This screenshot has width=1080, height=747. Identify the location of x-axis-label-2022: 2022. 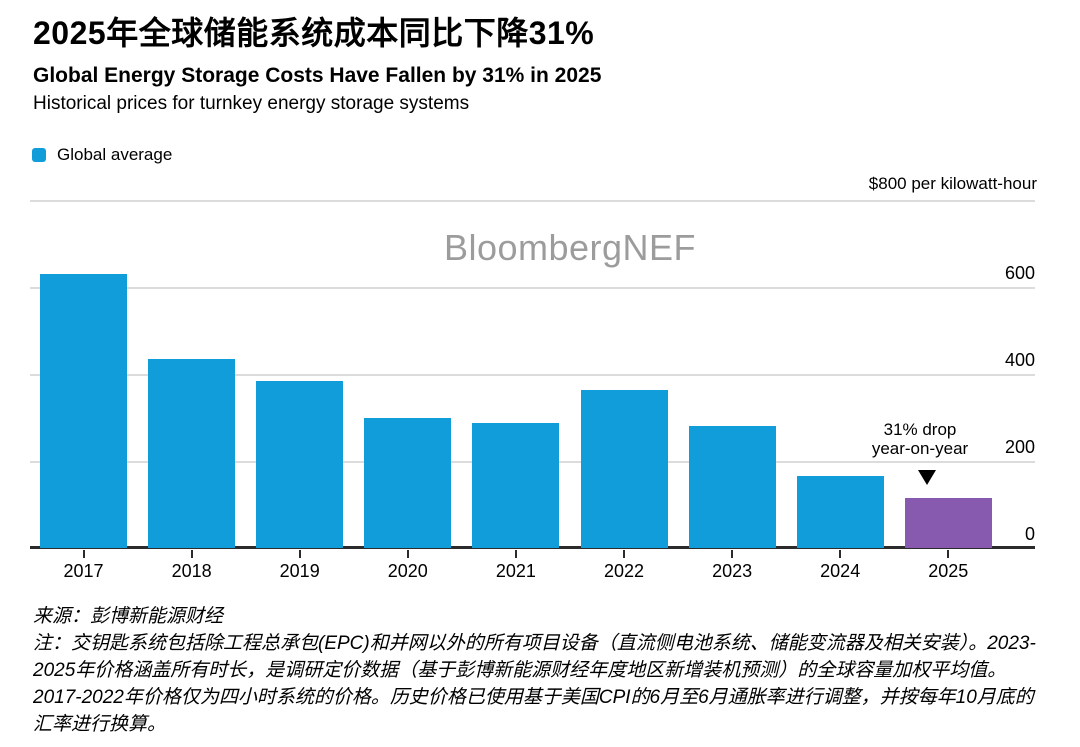
(624, 571).